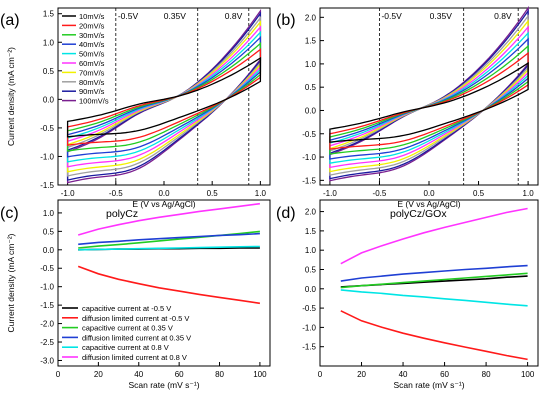 The height and width of the screenshot is (419, 550). I want to click on y-tick-label: -2.0, so click(47, 324).